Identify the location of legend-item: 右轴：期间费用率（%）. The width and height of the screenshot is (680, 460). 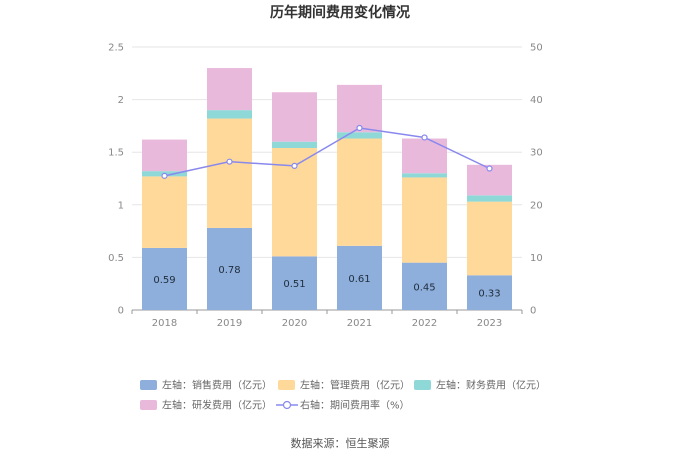
(343, 405).